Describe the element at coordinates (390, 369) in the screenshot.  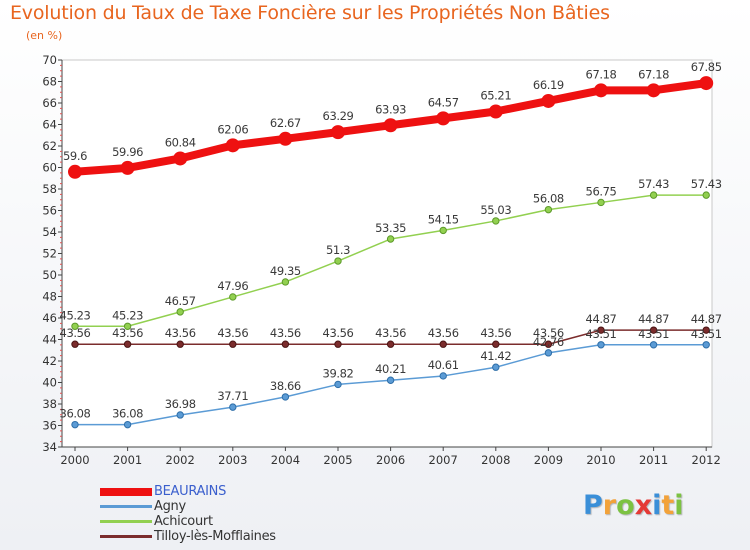
I see `data-label: 40.21` at that location.